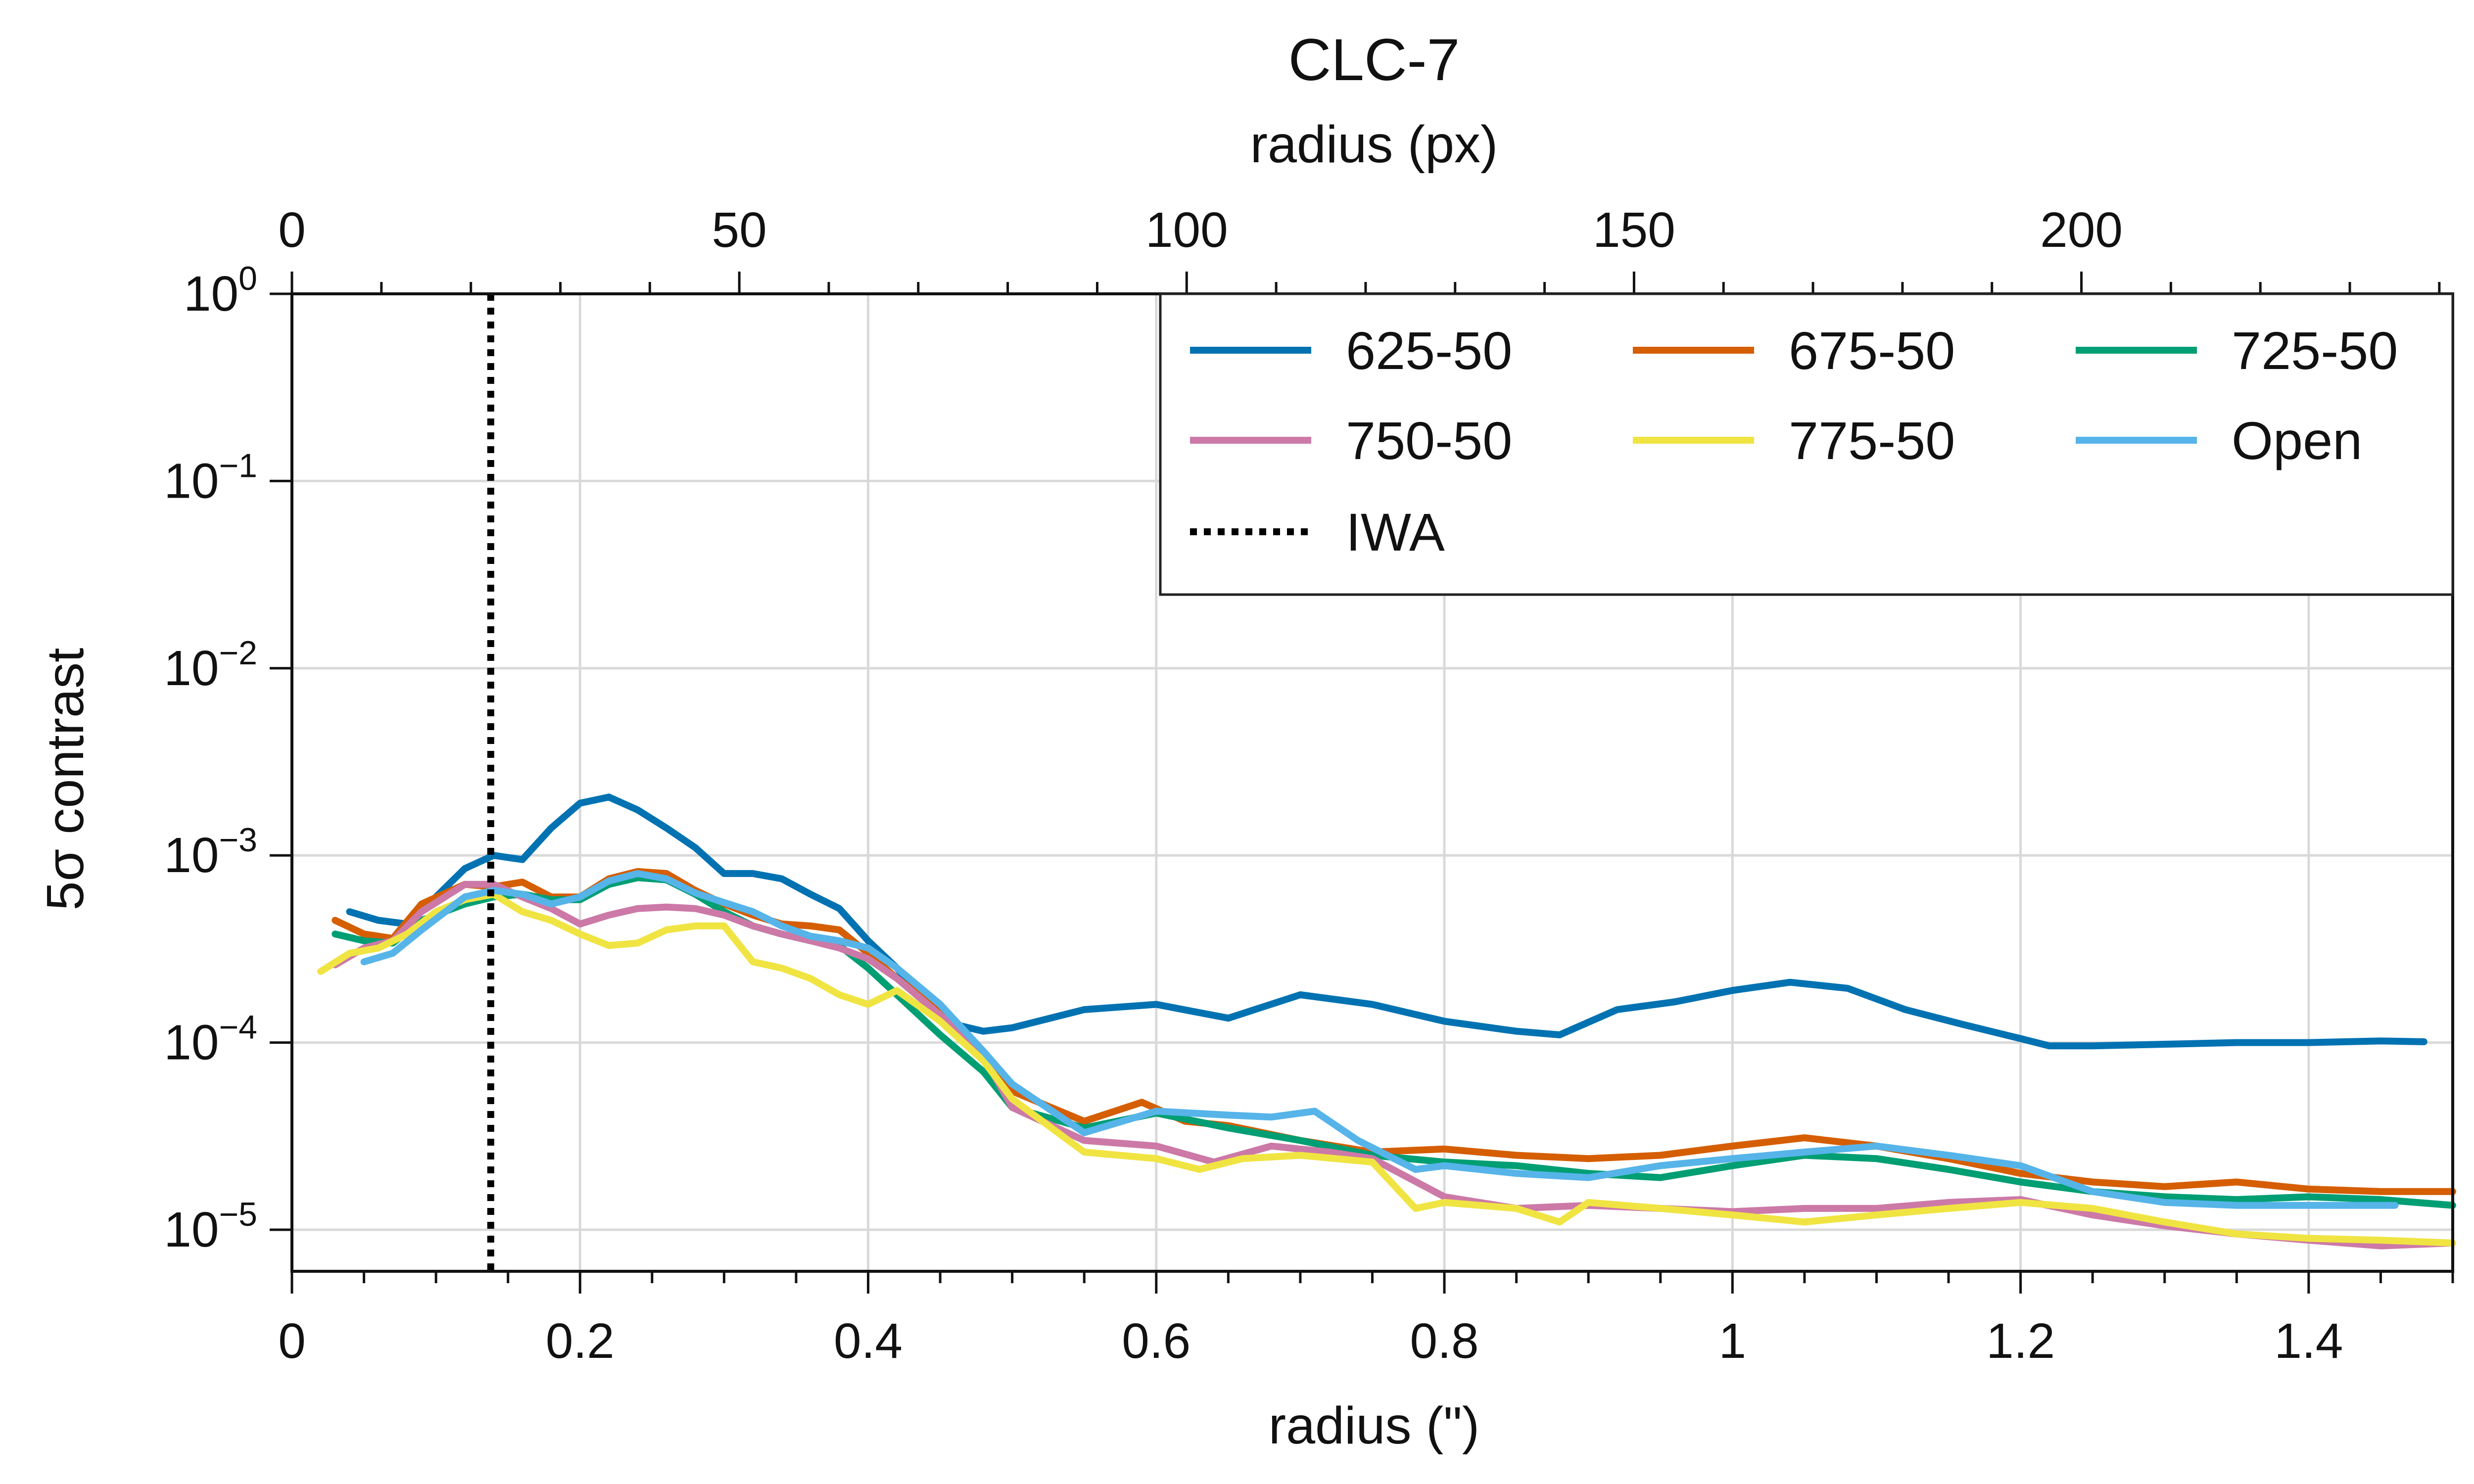  Describe the element at coordinates (211, 665) in the screenshot. I see `y-tick-label: 10⁻²` at that location.